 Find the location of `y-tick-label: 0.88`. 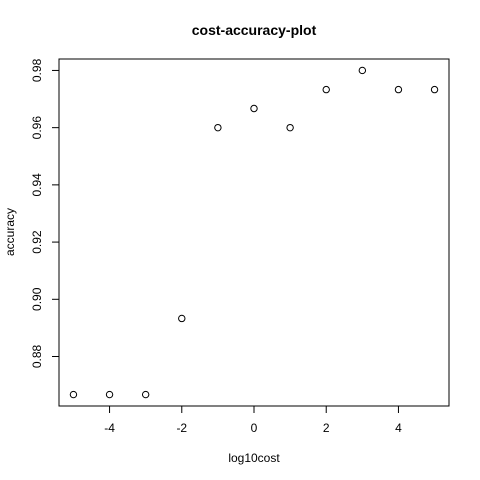

y-tick-label: 0.88 is located at coordinates (37, 357).